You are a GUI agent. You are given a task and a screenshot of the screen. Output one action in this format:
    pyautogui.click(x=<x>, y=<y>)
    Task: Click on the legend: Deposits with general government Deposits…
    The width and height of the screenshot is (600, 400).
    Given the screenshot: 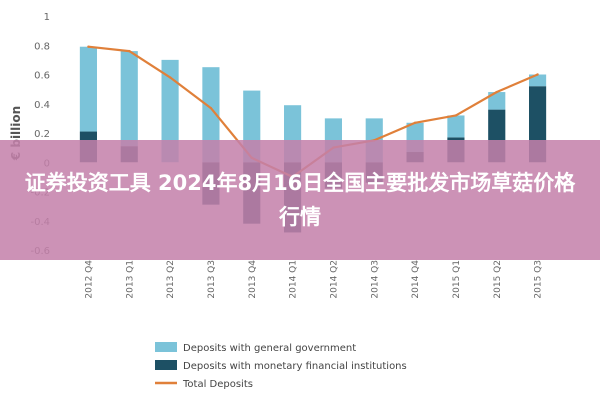 What is the action you would take?
    pyautogui.click(x=281, y=366)
    